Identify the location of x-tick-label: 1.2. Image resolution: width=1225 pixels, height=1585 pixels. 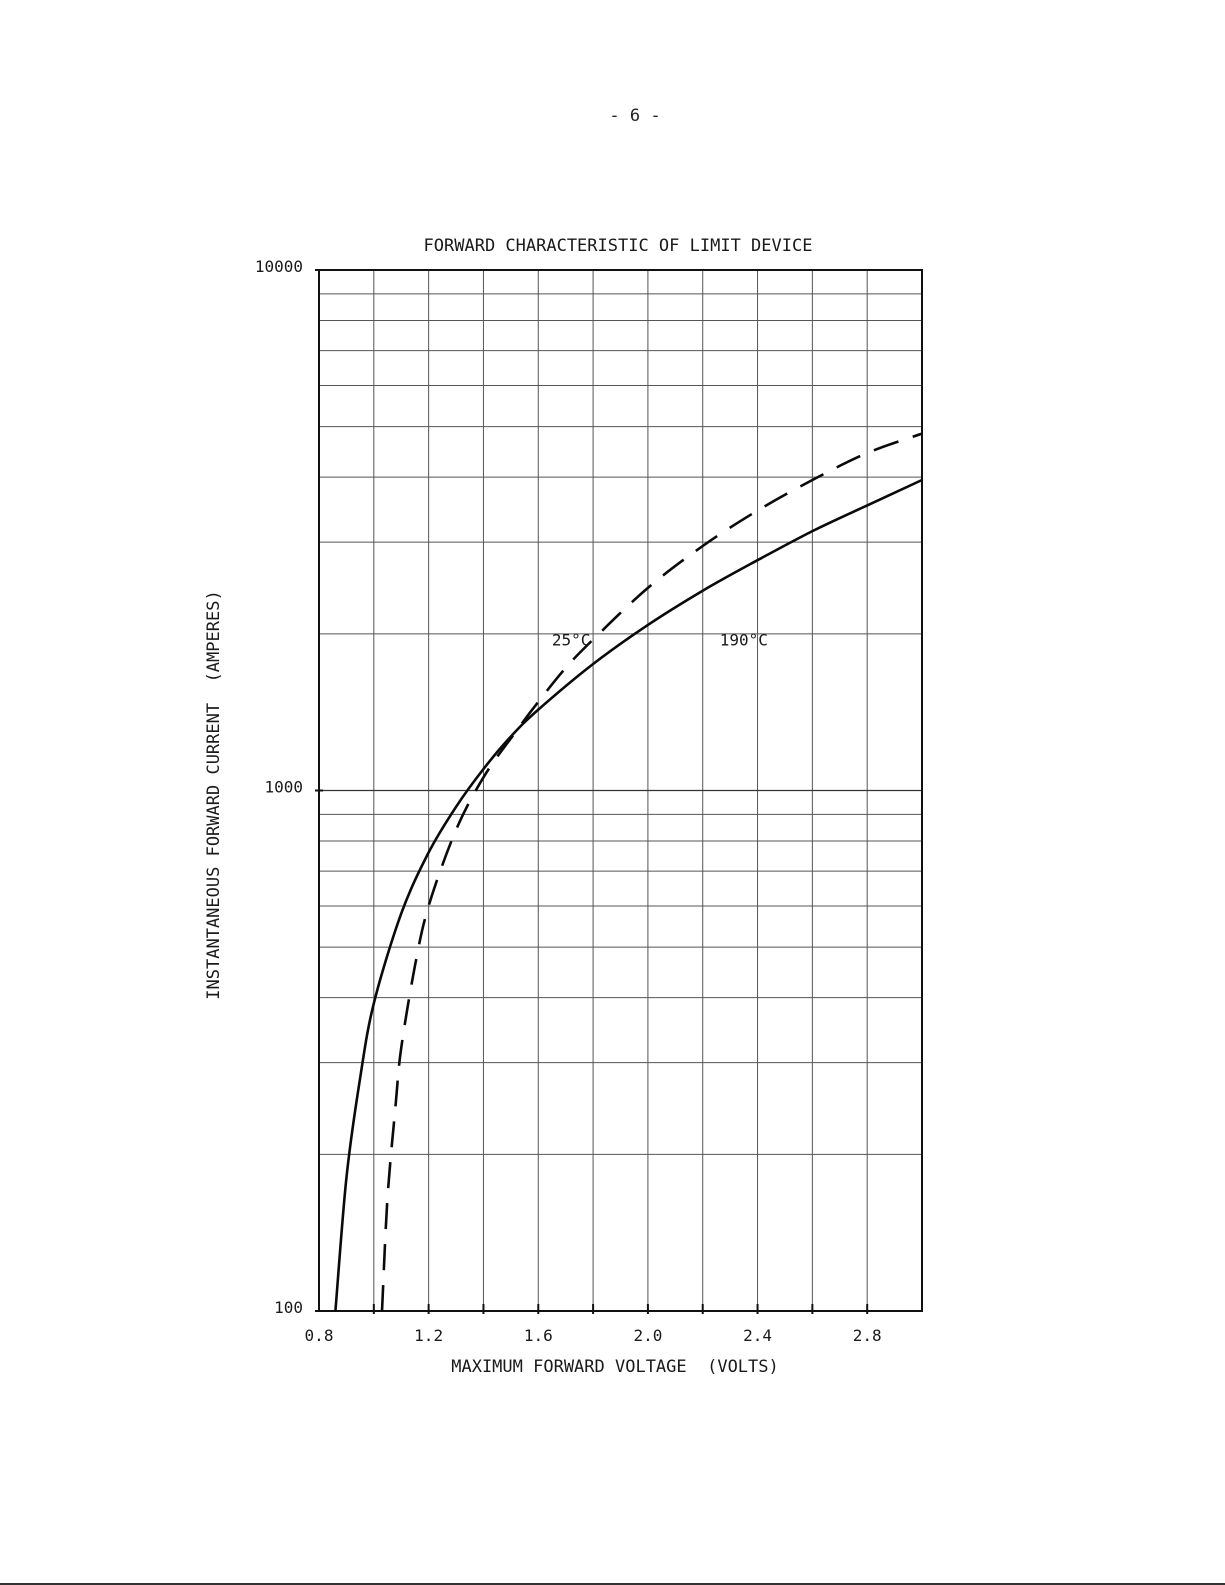
(428, 1335).